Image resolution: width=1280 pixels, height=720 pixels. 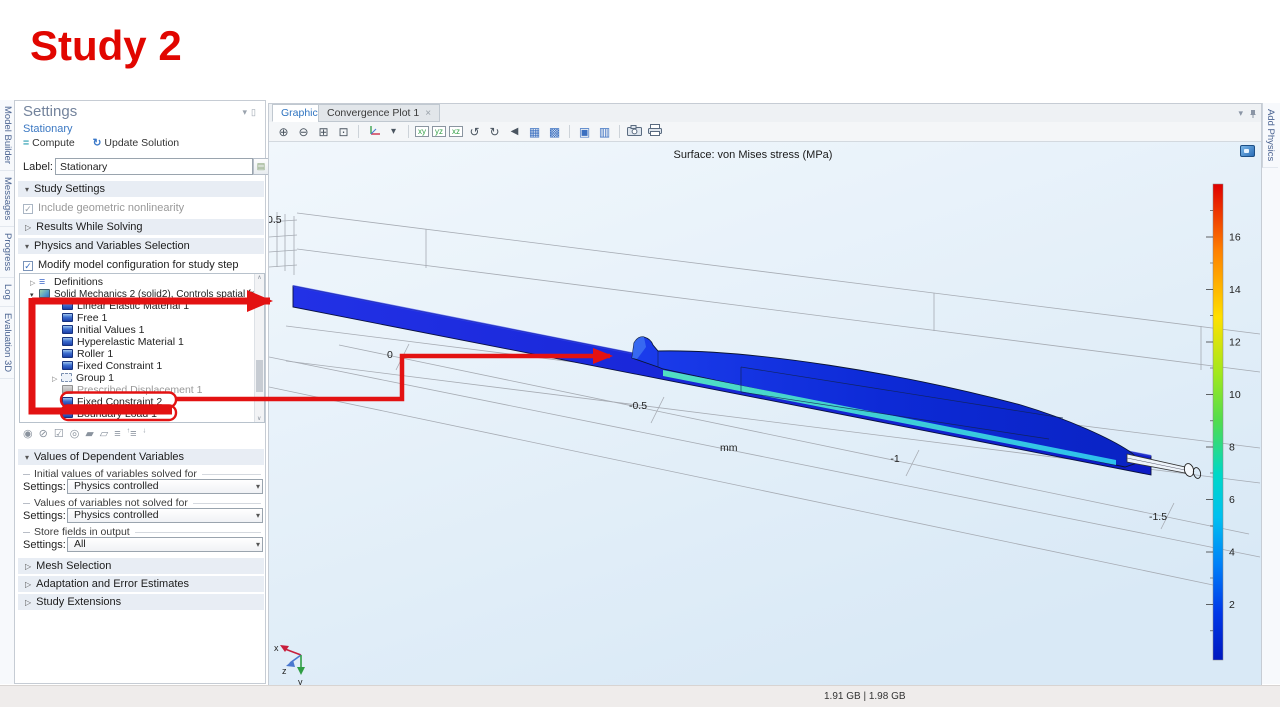 I want to click on attributes-icon: ◉, so click(x=31, y=434).